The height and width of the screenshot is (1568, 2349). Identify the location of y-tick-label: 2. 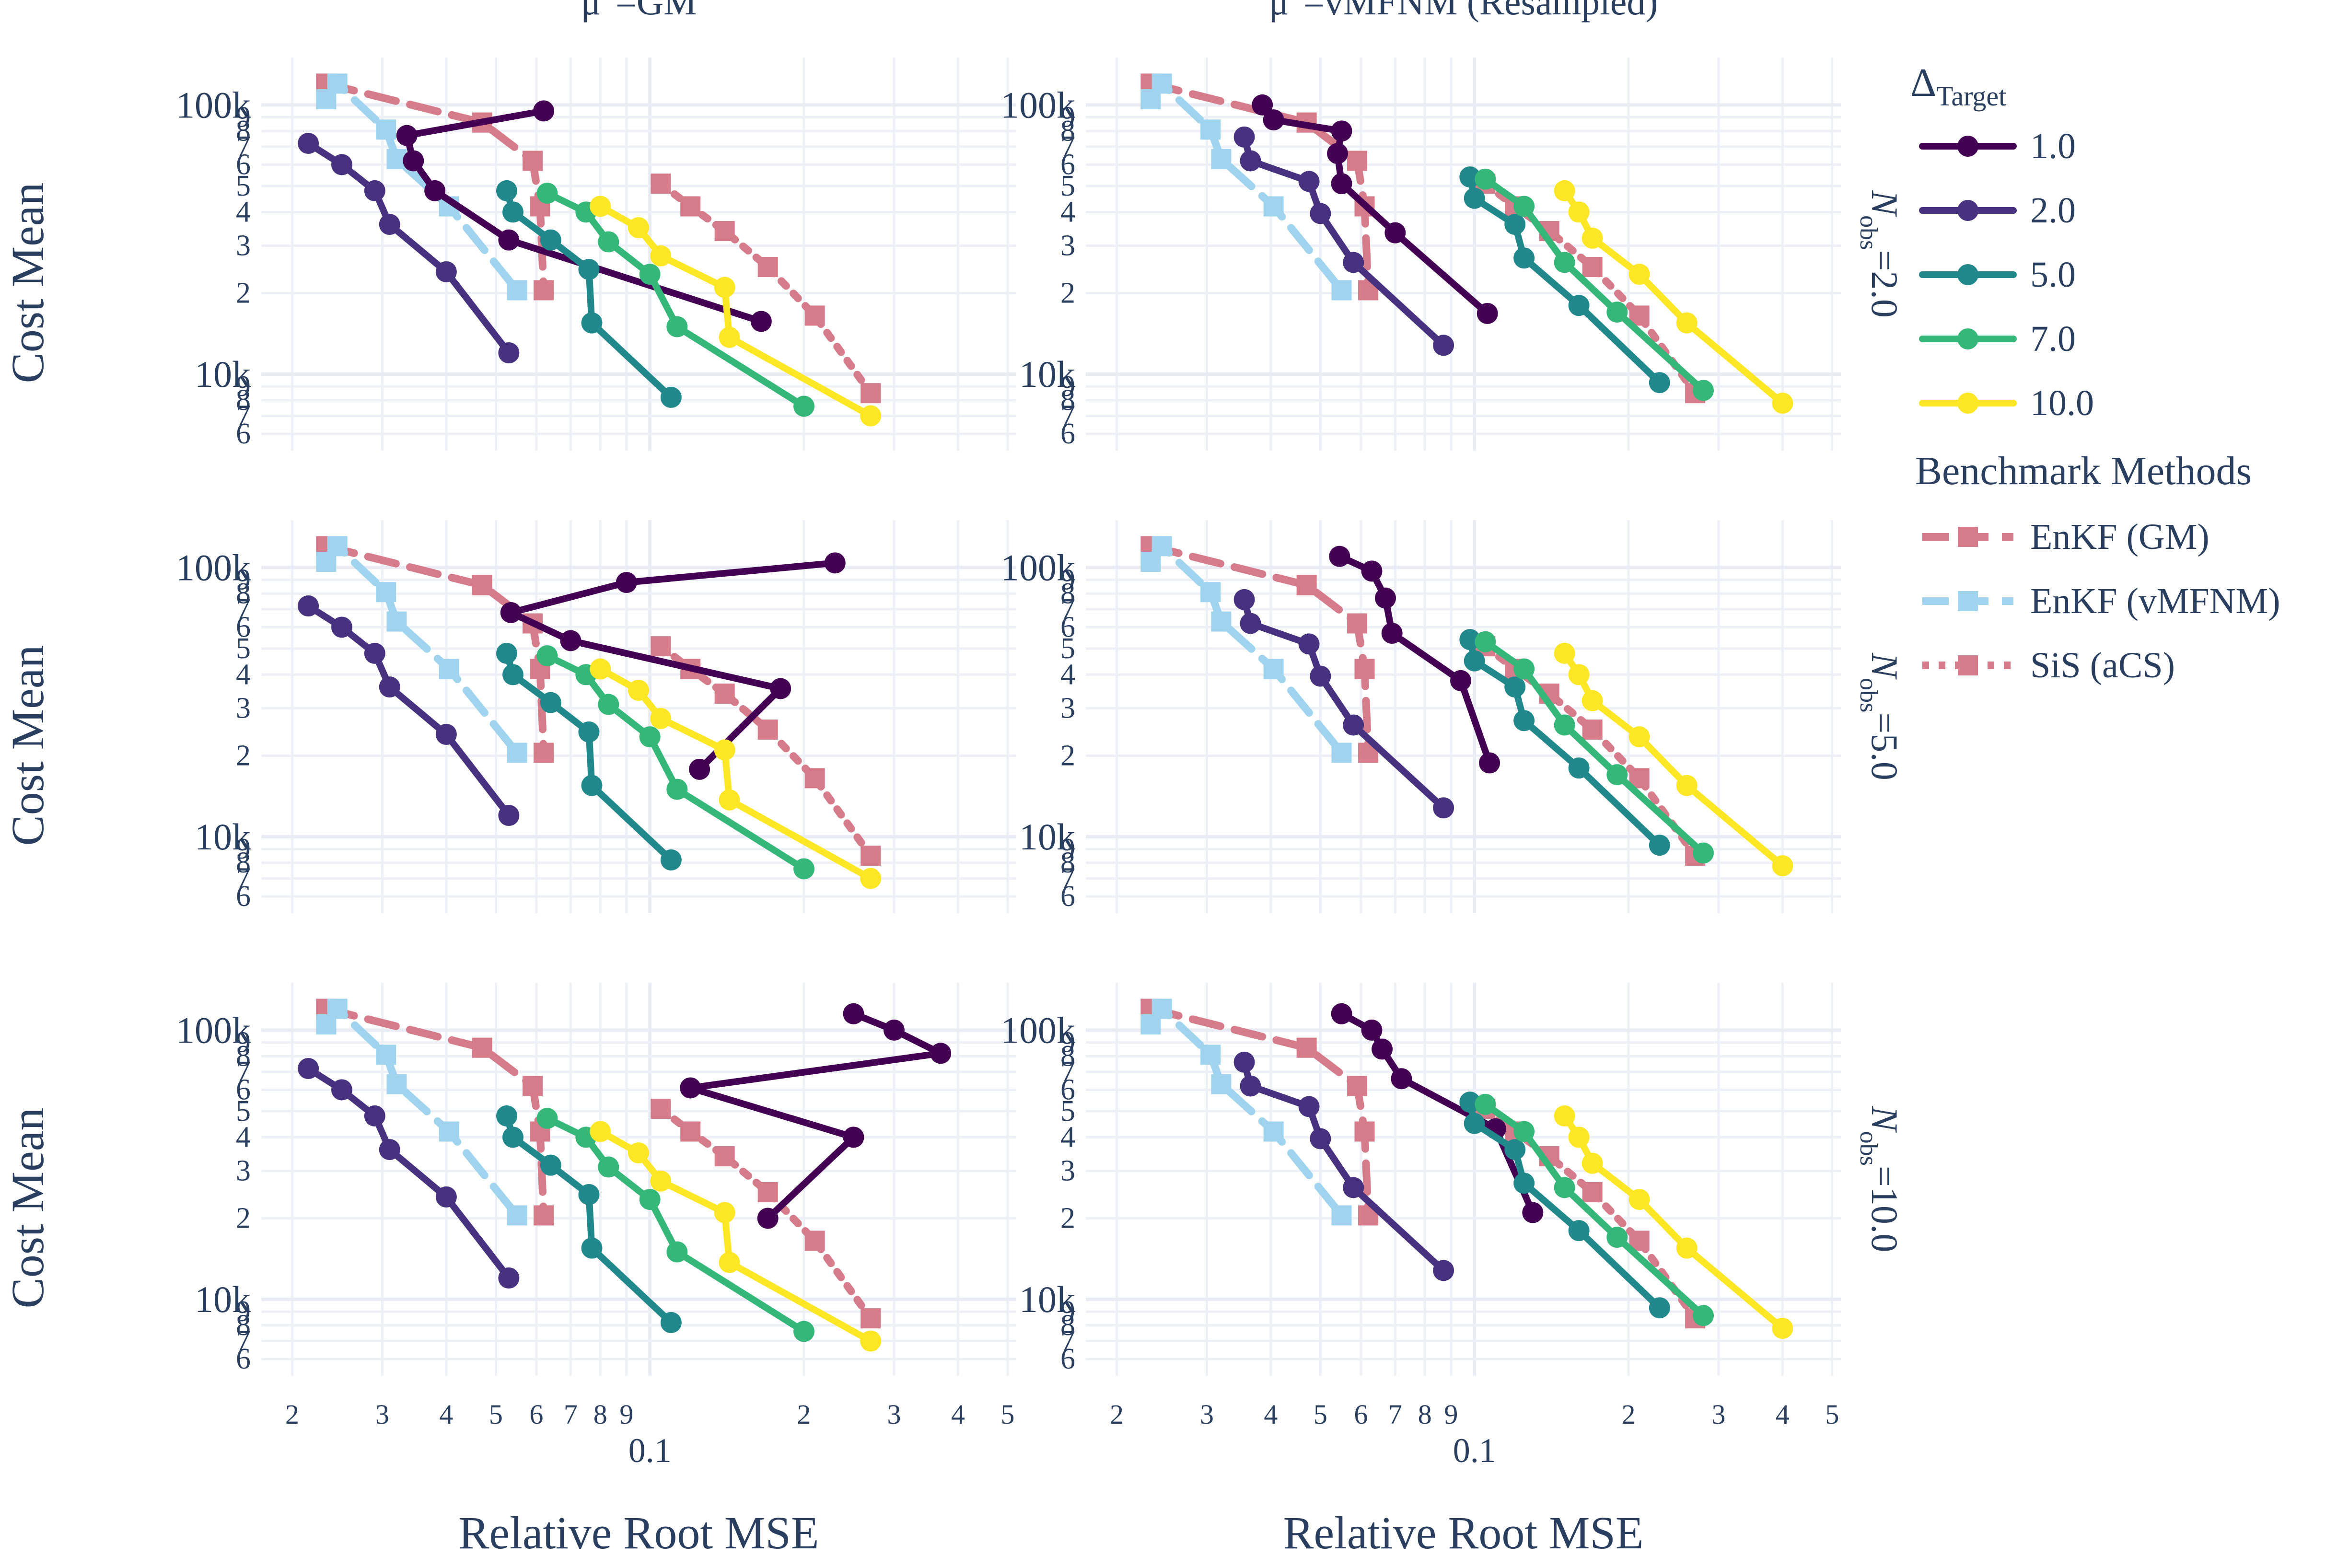
(1067, 755).